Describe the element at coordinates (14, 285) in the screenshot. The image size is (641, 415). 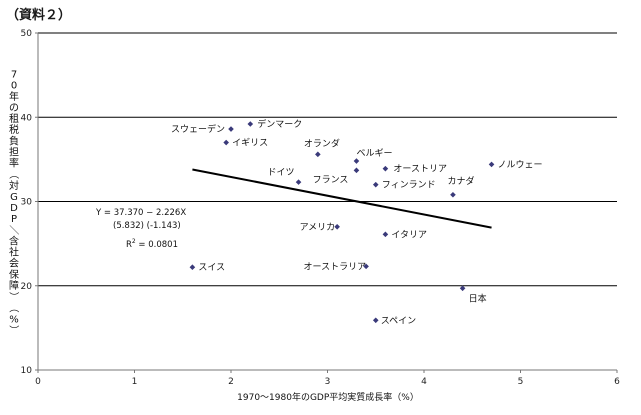
I see `y-axis-title-char: 障` at that location.